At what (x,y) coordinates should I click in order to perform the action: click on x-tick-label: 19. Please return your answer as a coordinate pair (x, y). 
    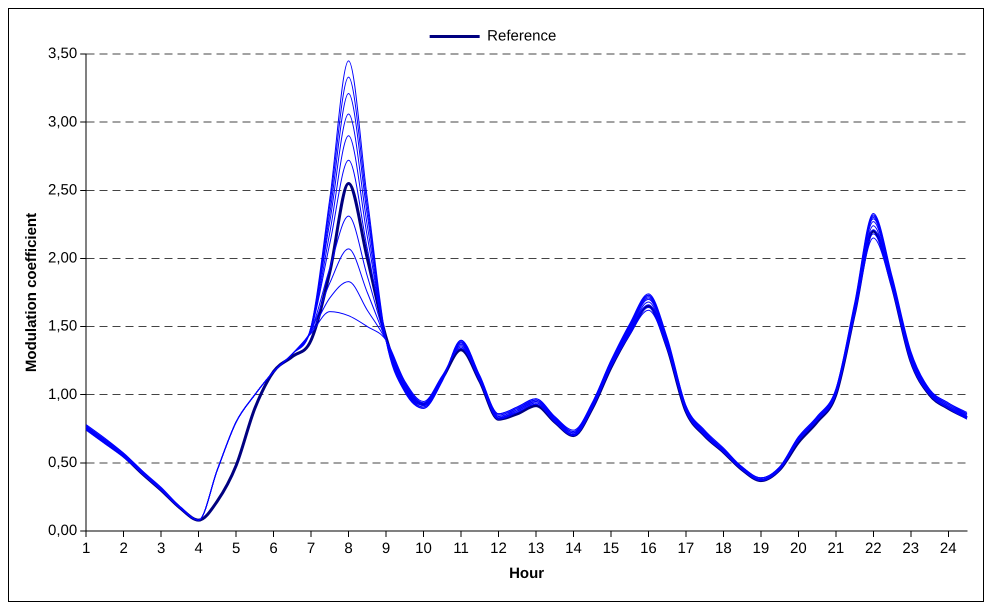
    Looking at the image, I should click on (761, 549).